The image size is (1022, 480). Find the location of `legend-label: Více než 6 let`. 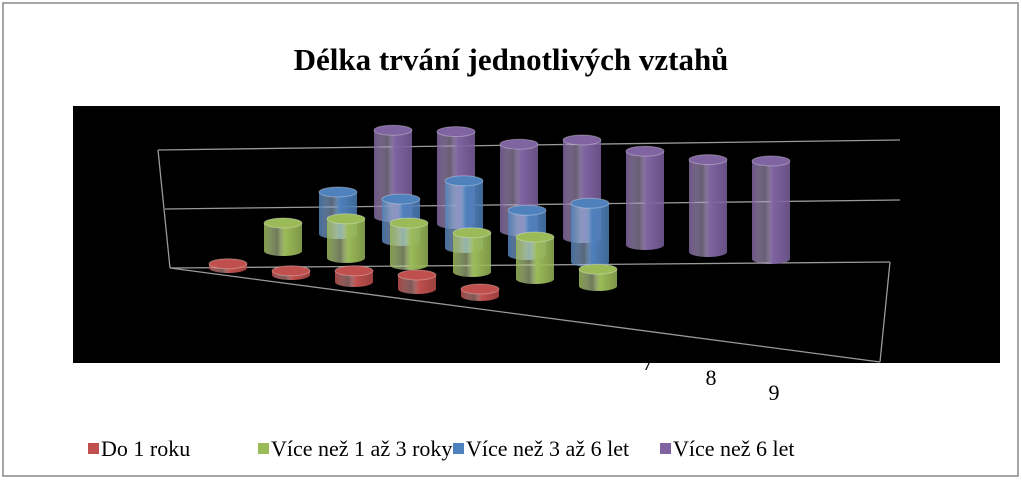

legend-label: Více než 6 let is located at coordinates (734, 448).